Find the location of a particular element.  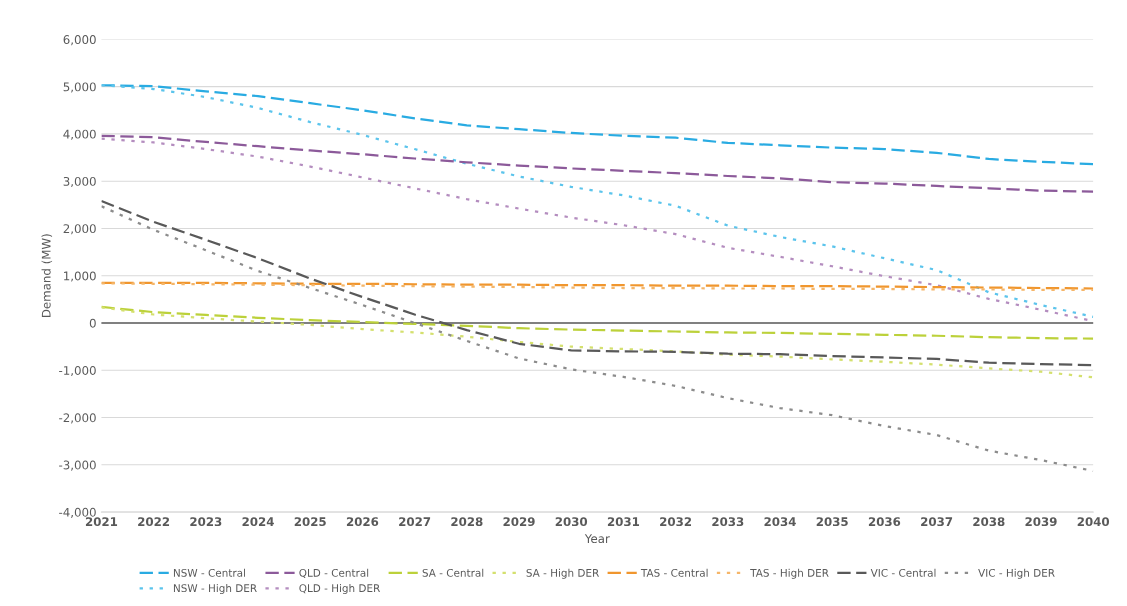

x-tick-label: 2039 is located at coordinates (1041, 522).